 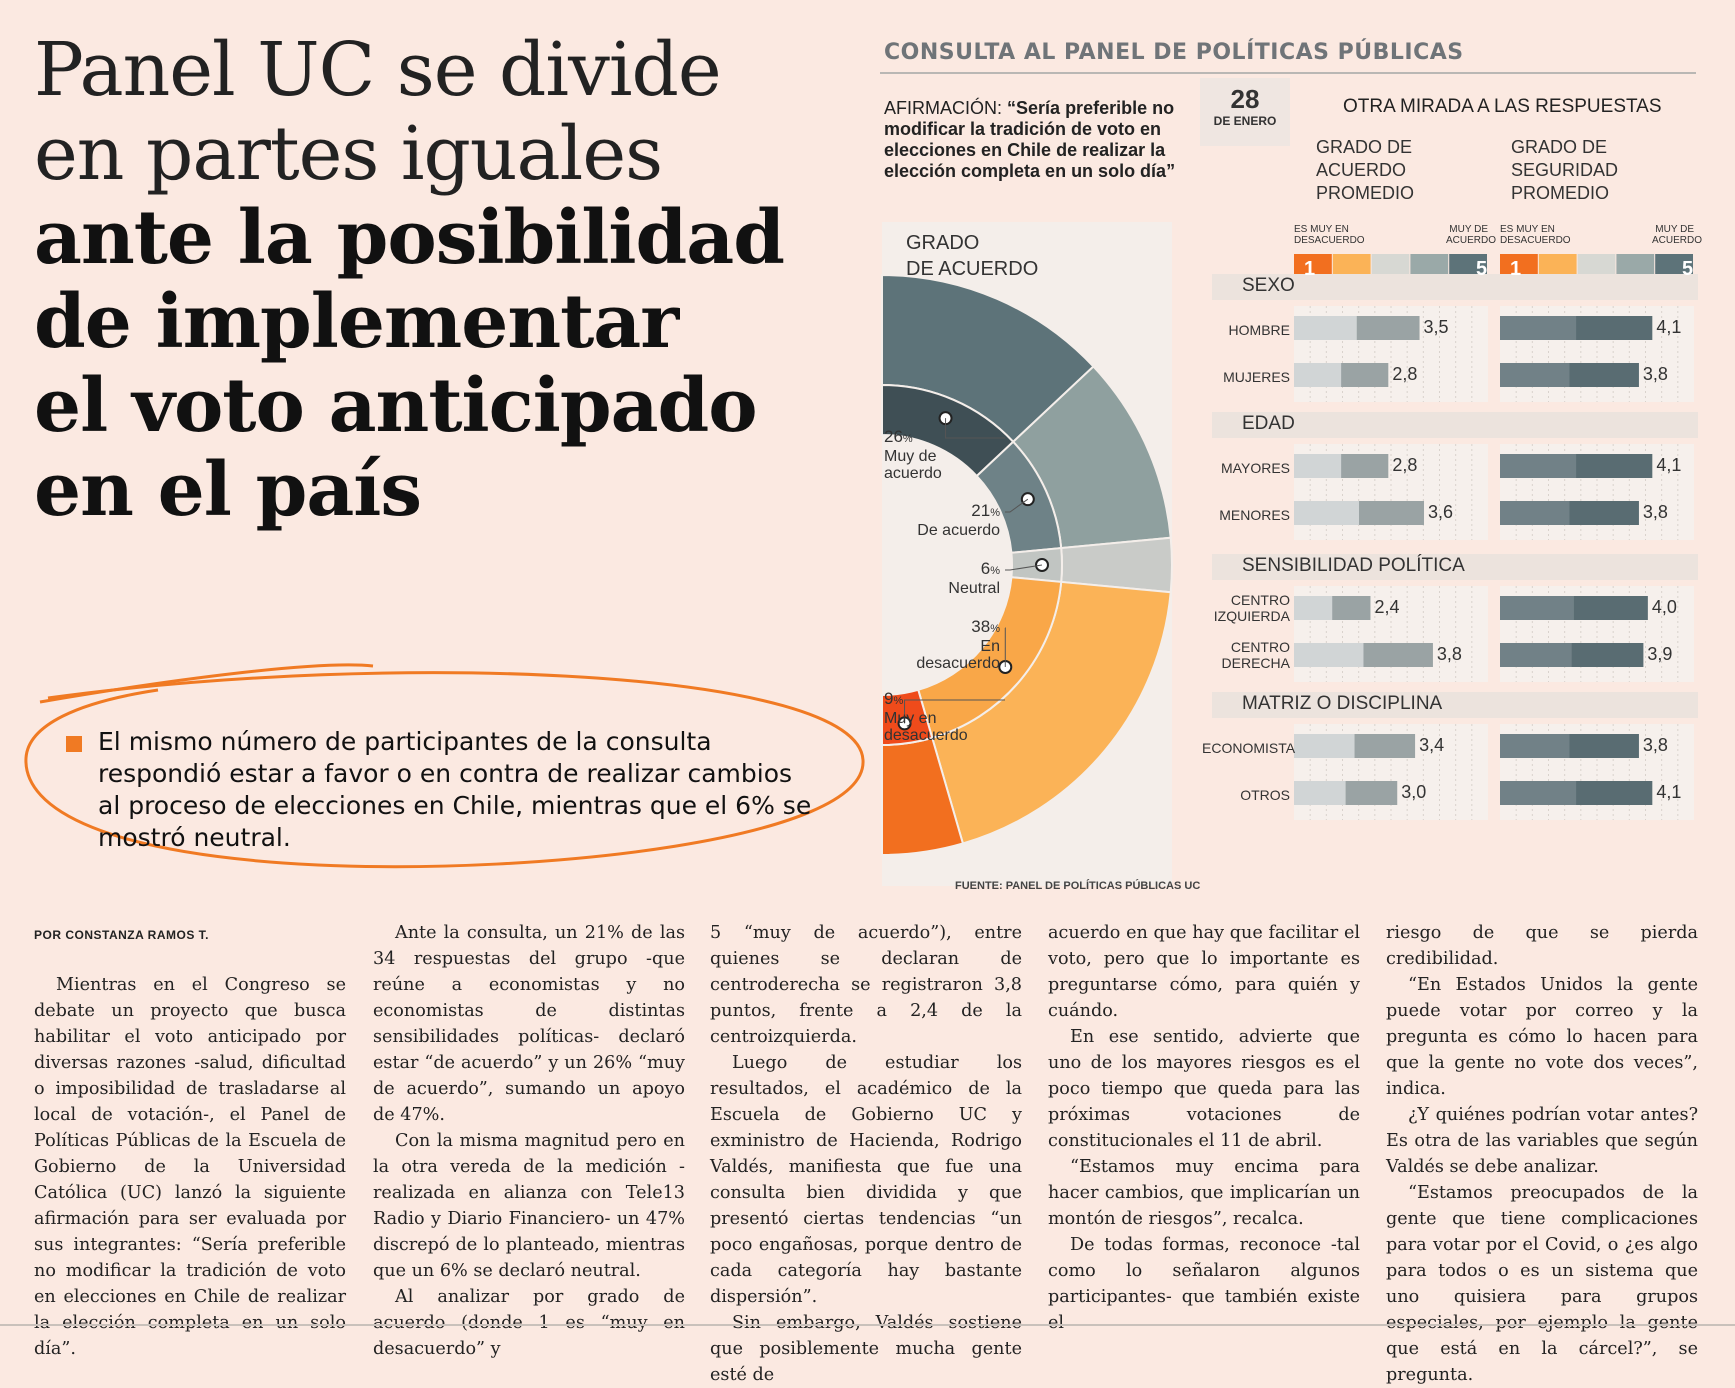 What do you see at coordinates (1246, 377) in the screenshot?
I see `row-label: MUJERES` at bounding box center [1246, 377].